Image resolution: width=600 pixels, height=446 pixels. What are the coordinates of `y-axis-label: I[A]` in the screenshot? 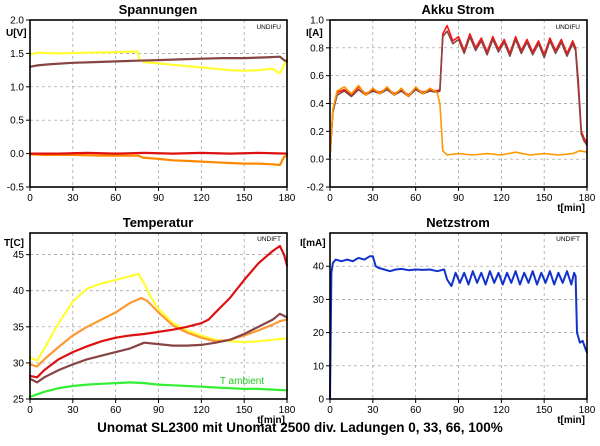 It's located at (314, 33).